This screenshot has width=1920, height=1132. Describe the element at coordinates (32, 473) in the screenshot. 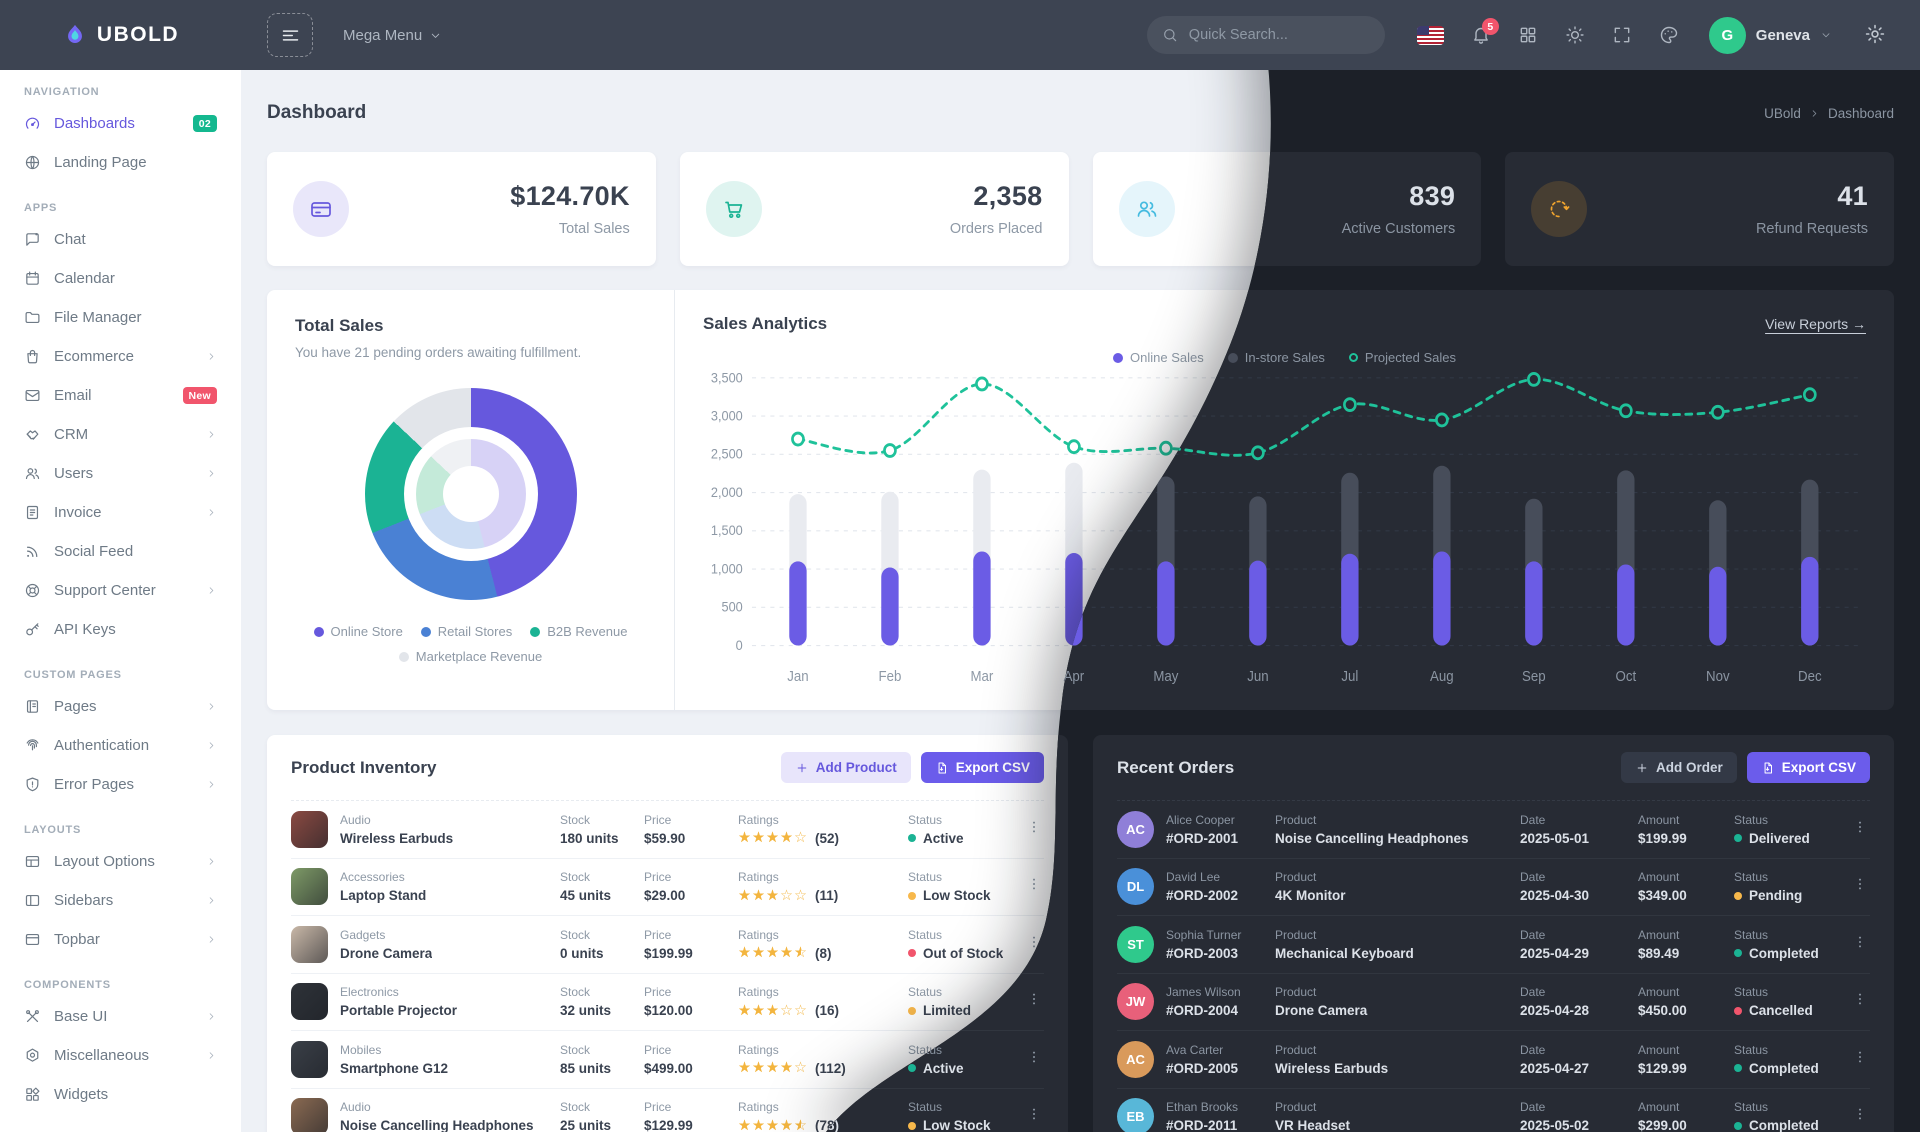

I see `users-icon` at that location.